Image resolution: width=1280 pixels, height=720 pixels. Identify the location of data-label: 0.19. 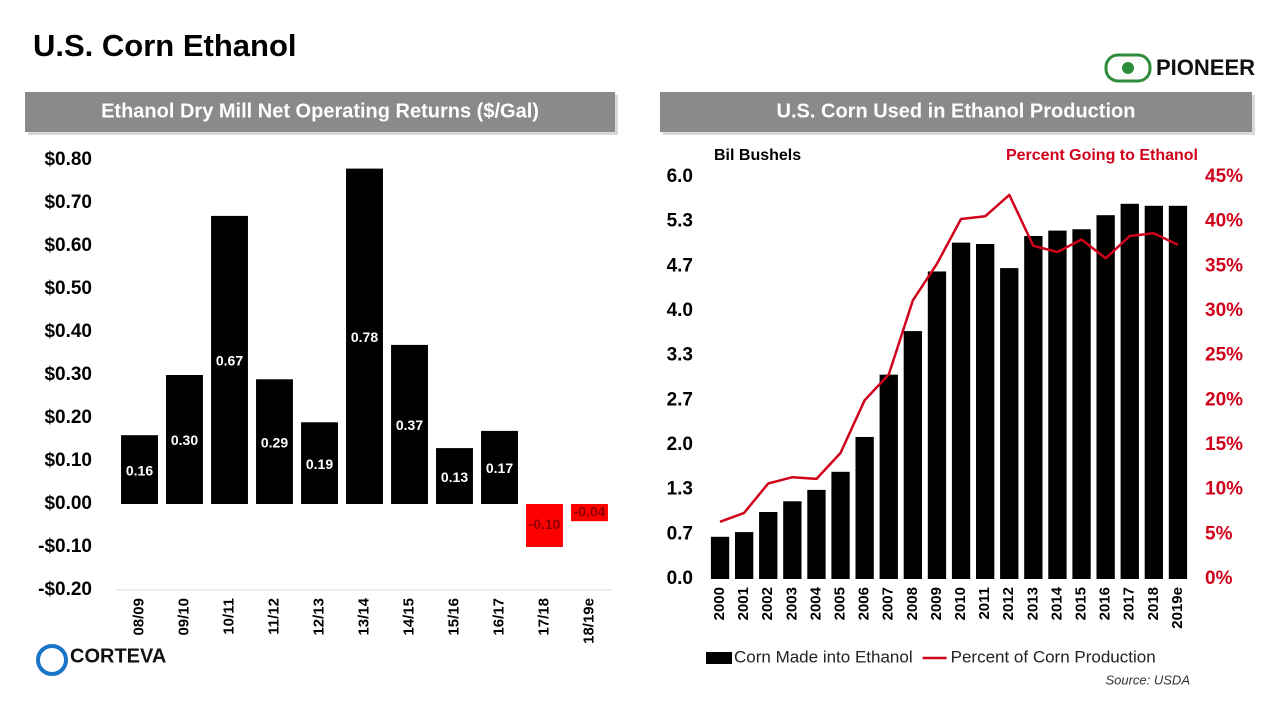
(319, 464).